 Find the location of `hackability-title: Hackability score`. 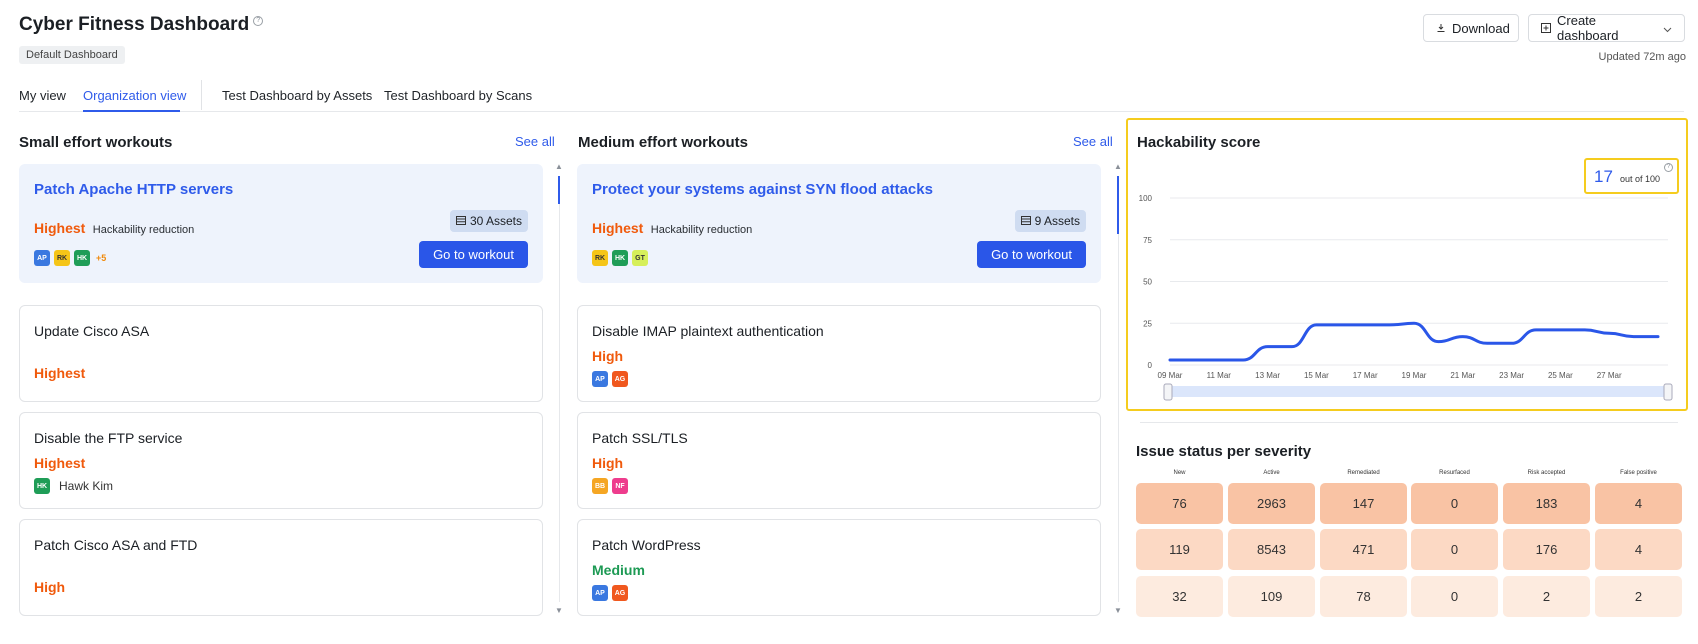

hackability-title: Hackability score is located at coordinates (1199, 142).